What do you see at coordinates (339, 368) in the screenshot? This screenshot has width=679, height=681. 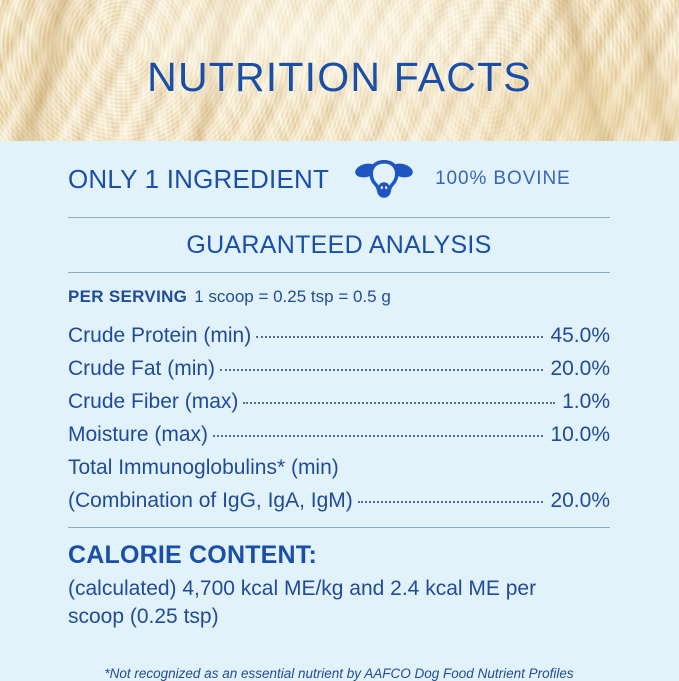 I see `analysis-row: Crude Fat (min) 20.0%` at bounding box center [339, 368].